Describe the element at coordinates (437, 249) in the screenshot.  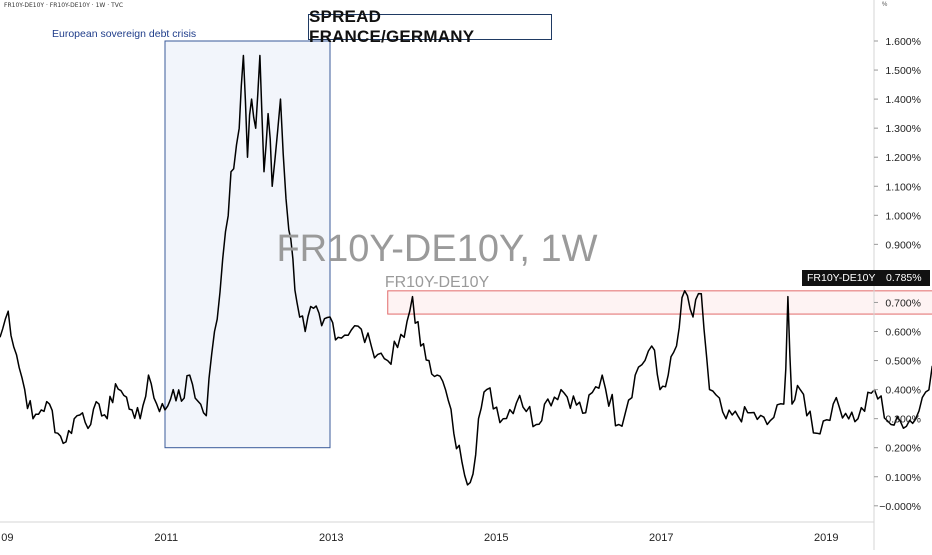
I see `symbol-watermark: FR10Y-DE10Y, 1W` at that location.